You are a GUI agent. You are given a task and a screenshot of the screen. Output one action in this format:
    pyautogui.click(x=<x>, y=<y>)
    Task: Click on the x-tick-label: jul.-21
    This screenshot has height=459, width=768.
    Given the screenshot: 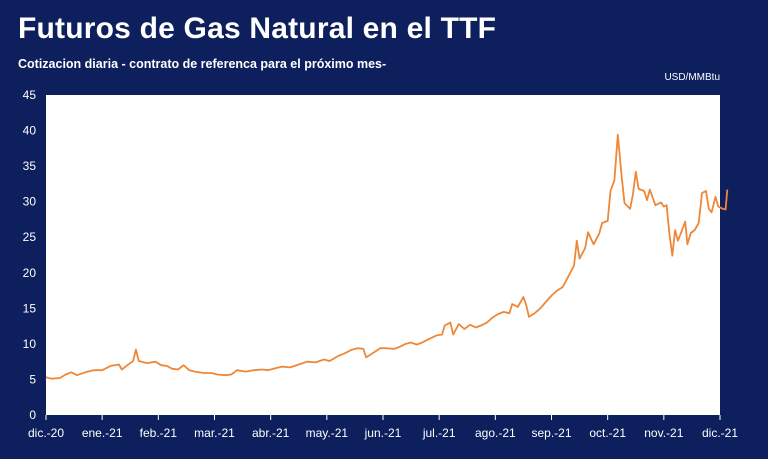 What is the action you would take?
    pyautogui.click(x=439, y=433)
    